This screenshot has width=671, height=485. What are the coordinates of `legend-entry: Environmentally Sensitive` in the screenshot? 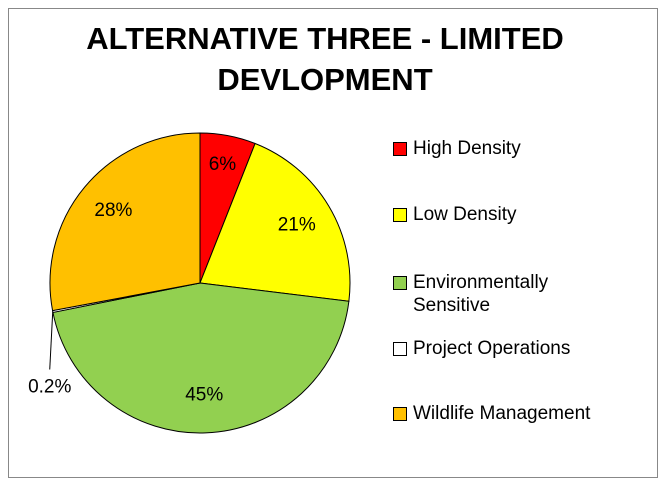 It's located at (532, 294).